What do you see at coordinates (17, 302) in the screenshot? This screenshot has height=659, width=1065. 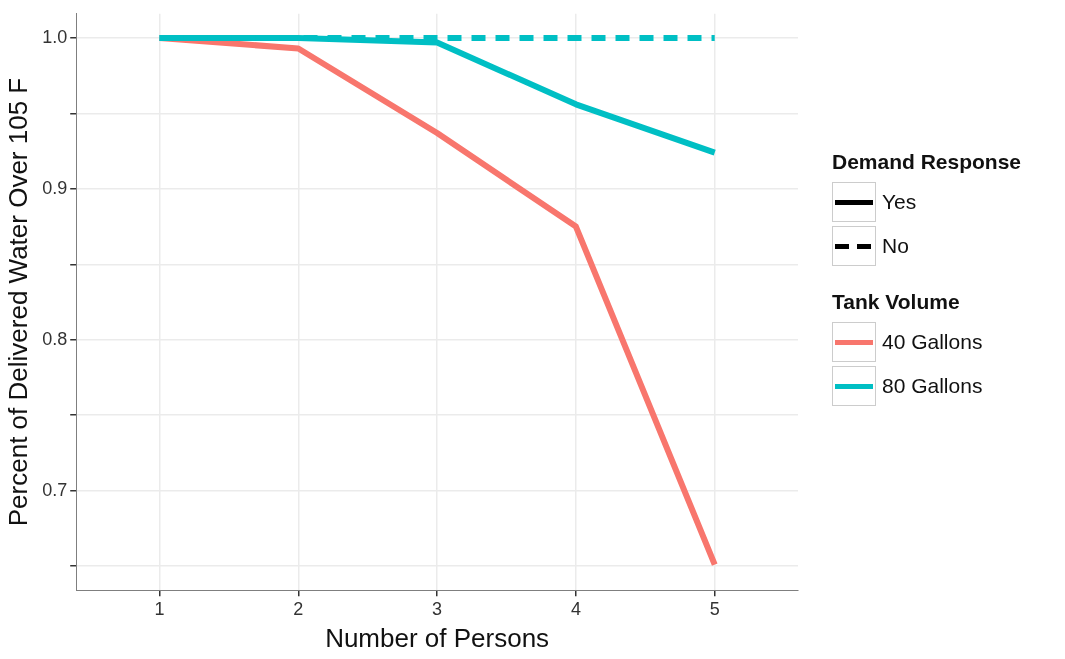 I see `y-axis-title: Percent of Delivered Water Over 105 F` at bounding box center [17, 302].